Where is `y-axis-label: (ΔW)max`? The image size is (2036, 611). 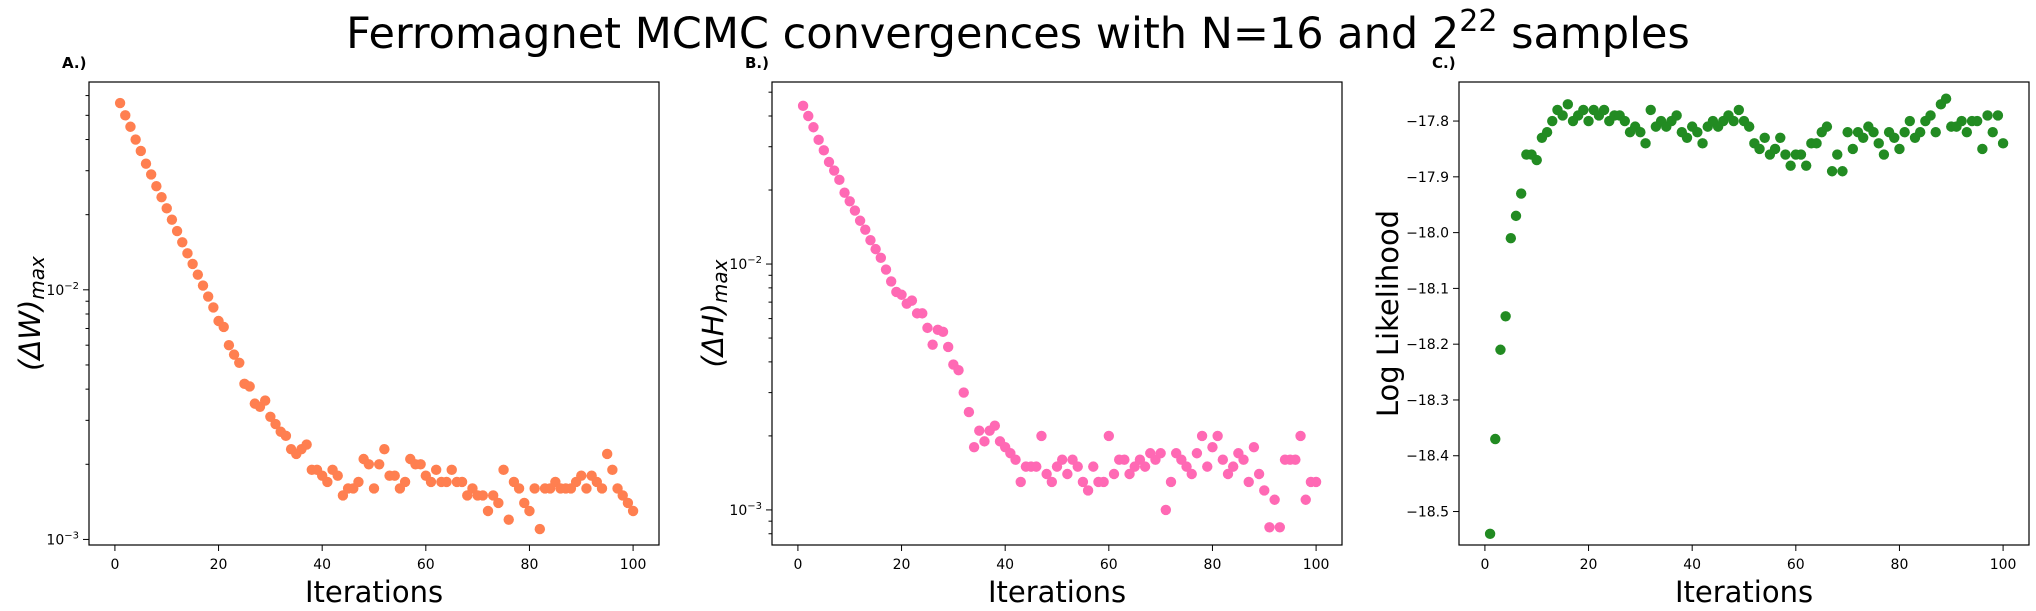 y-axis-label: (ΔW)max is located at coordinates (31, 313).